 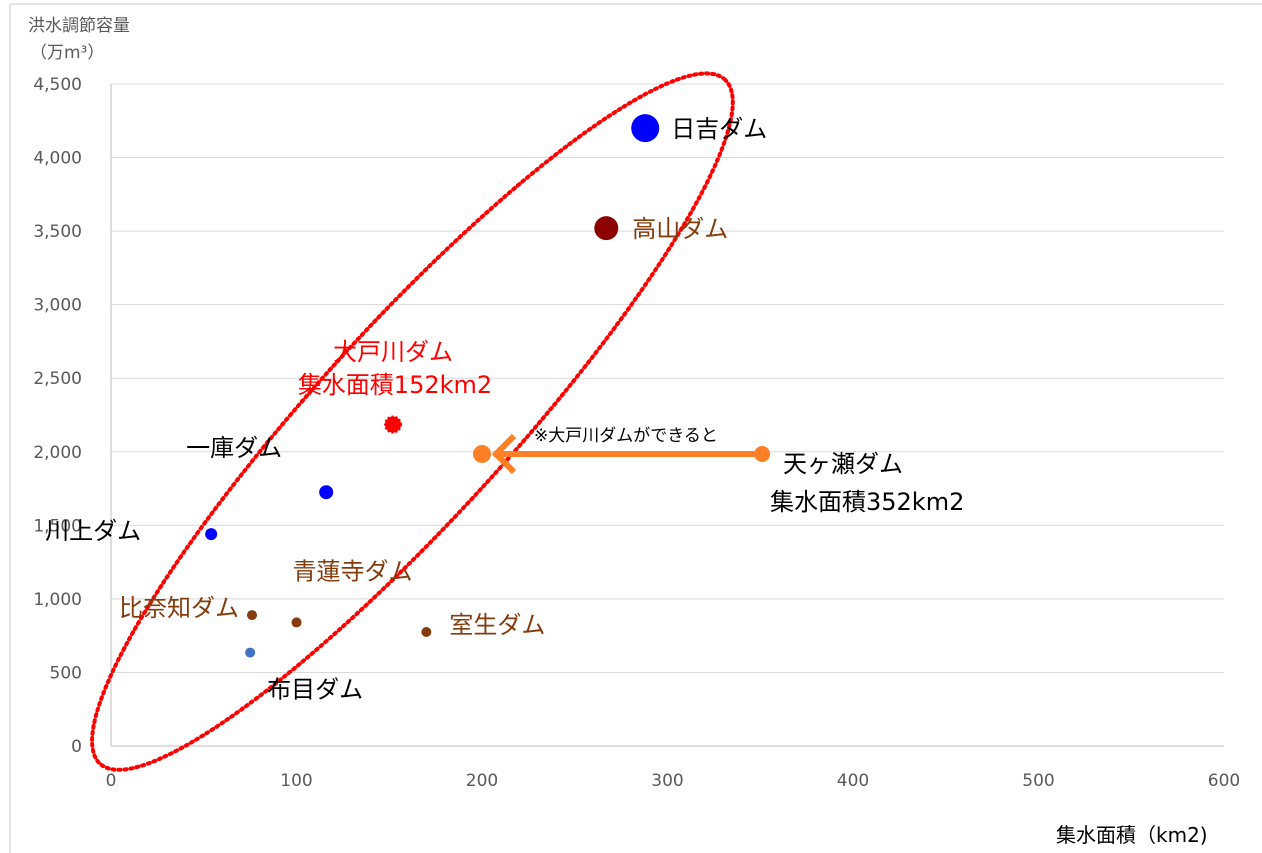 I want to click on x-tick-label: 200, so click(x=482, y=781).